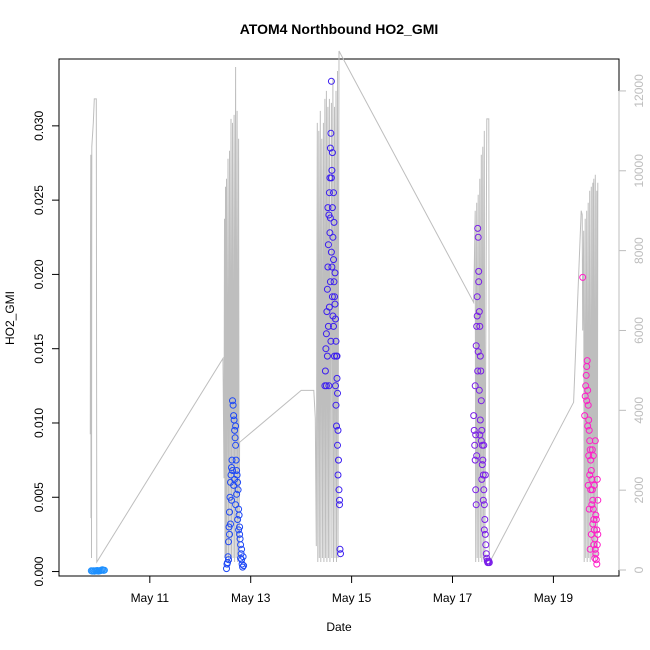  What do you see at coordinates (10, 318) in the screenshot?
I see `y-axis-label: HO2_GMI` at bounding box center [10, 318].